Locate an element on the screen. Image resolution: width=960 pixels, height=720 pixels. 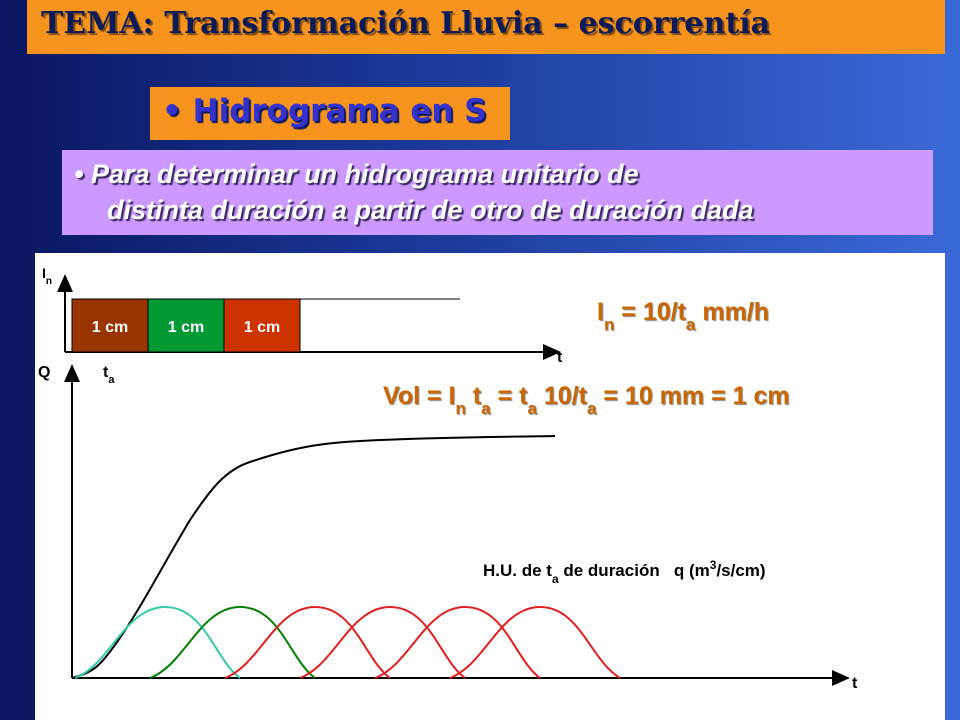
text-part: 3 is located at coordinates (713, 565).